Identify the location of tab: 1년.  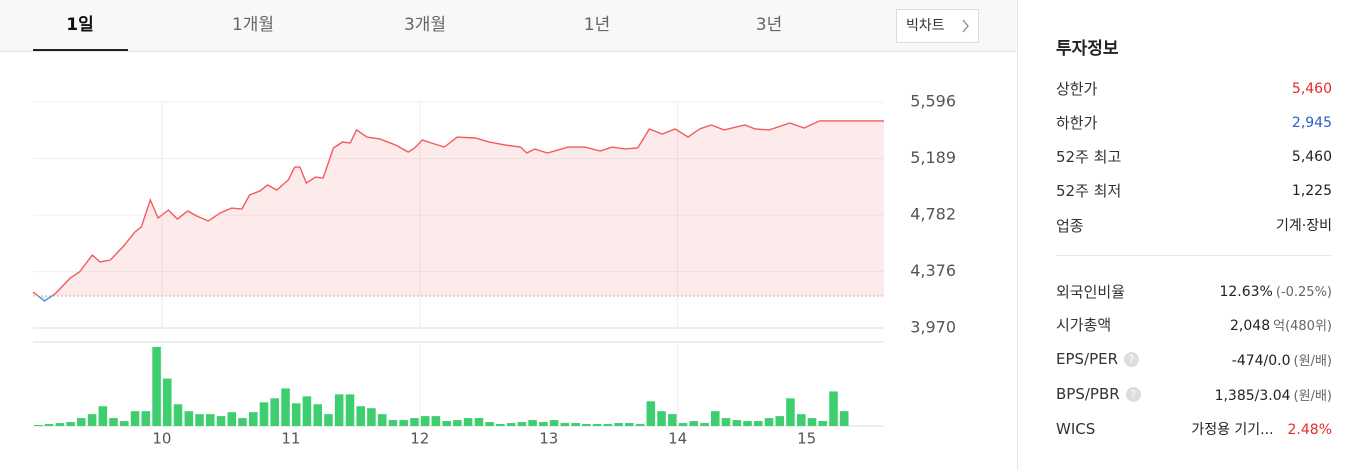
(597, 25).